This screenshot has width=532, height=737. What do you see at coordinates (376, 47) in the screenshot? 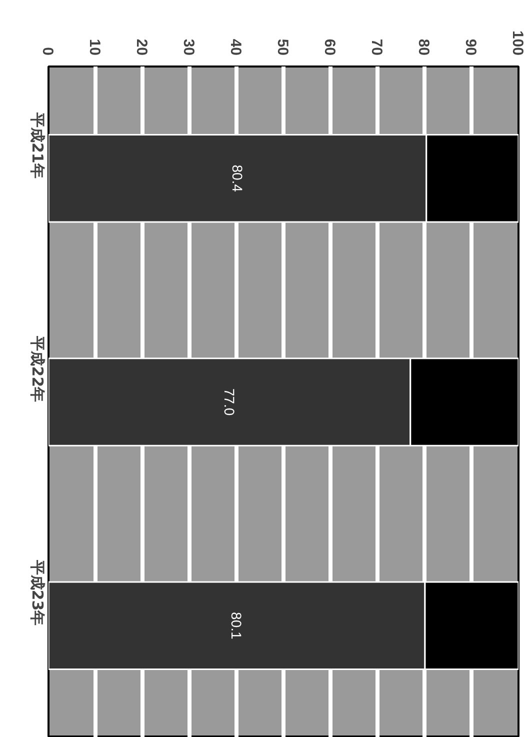
I see `x-tick-label: 70` at bounding box center [376, 47].